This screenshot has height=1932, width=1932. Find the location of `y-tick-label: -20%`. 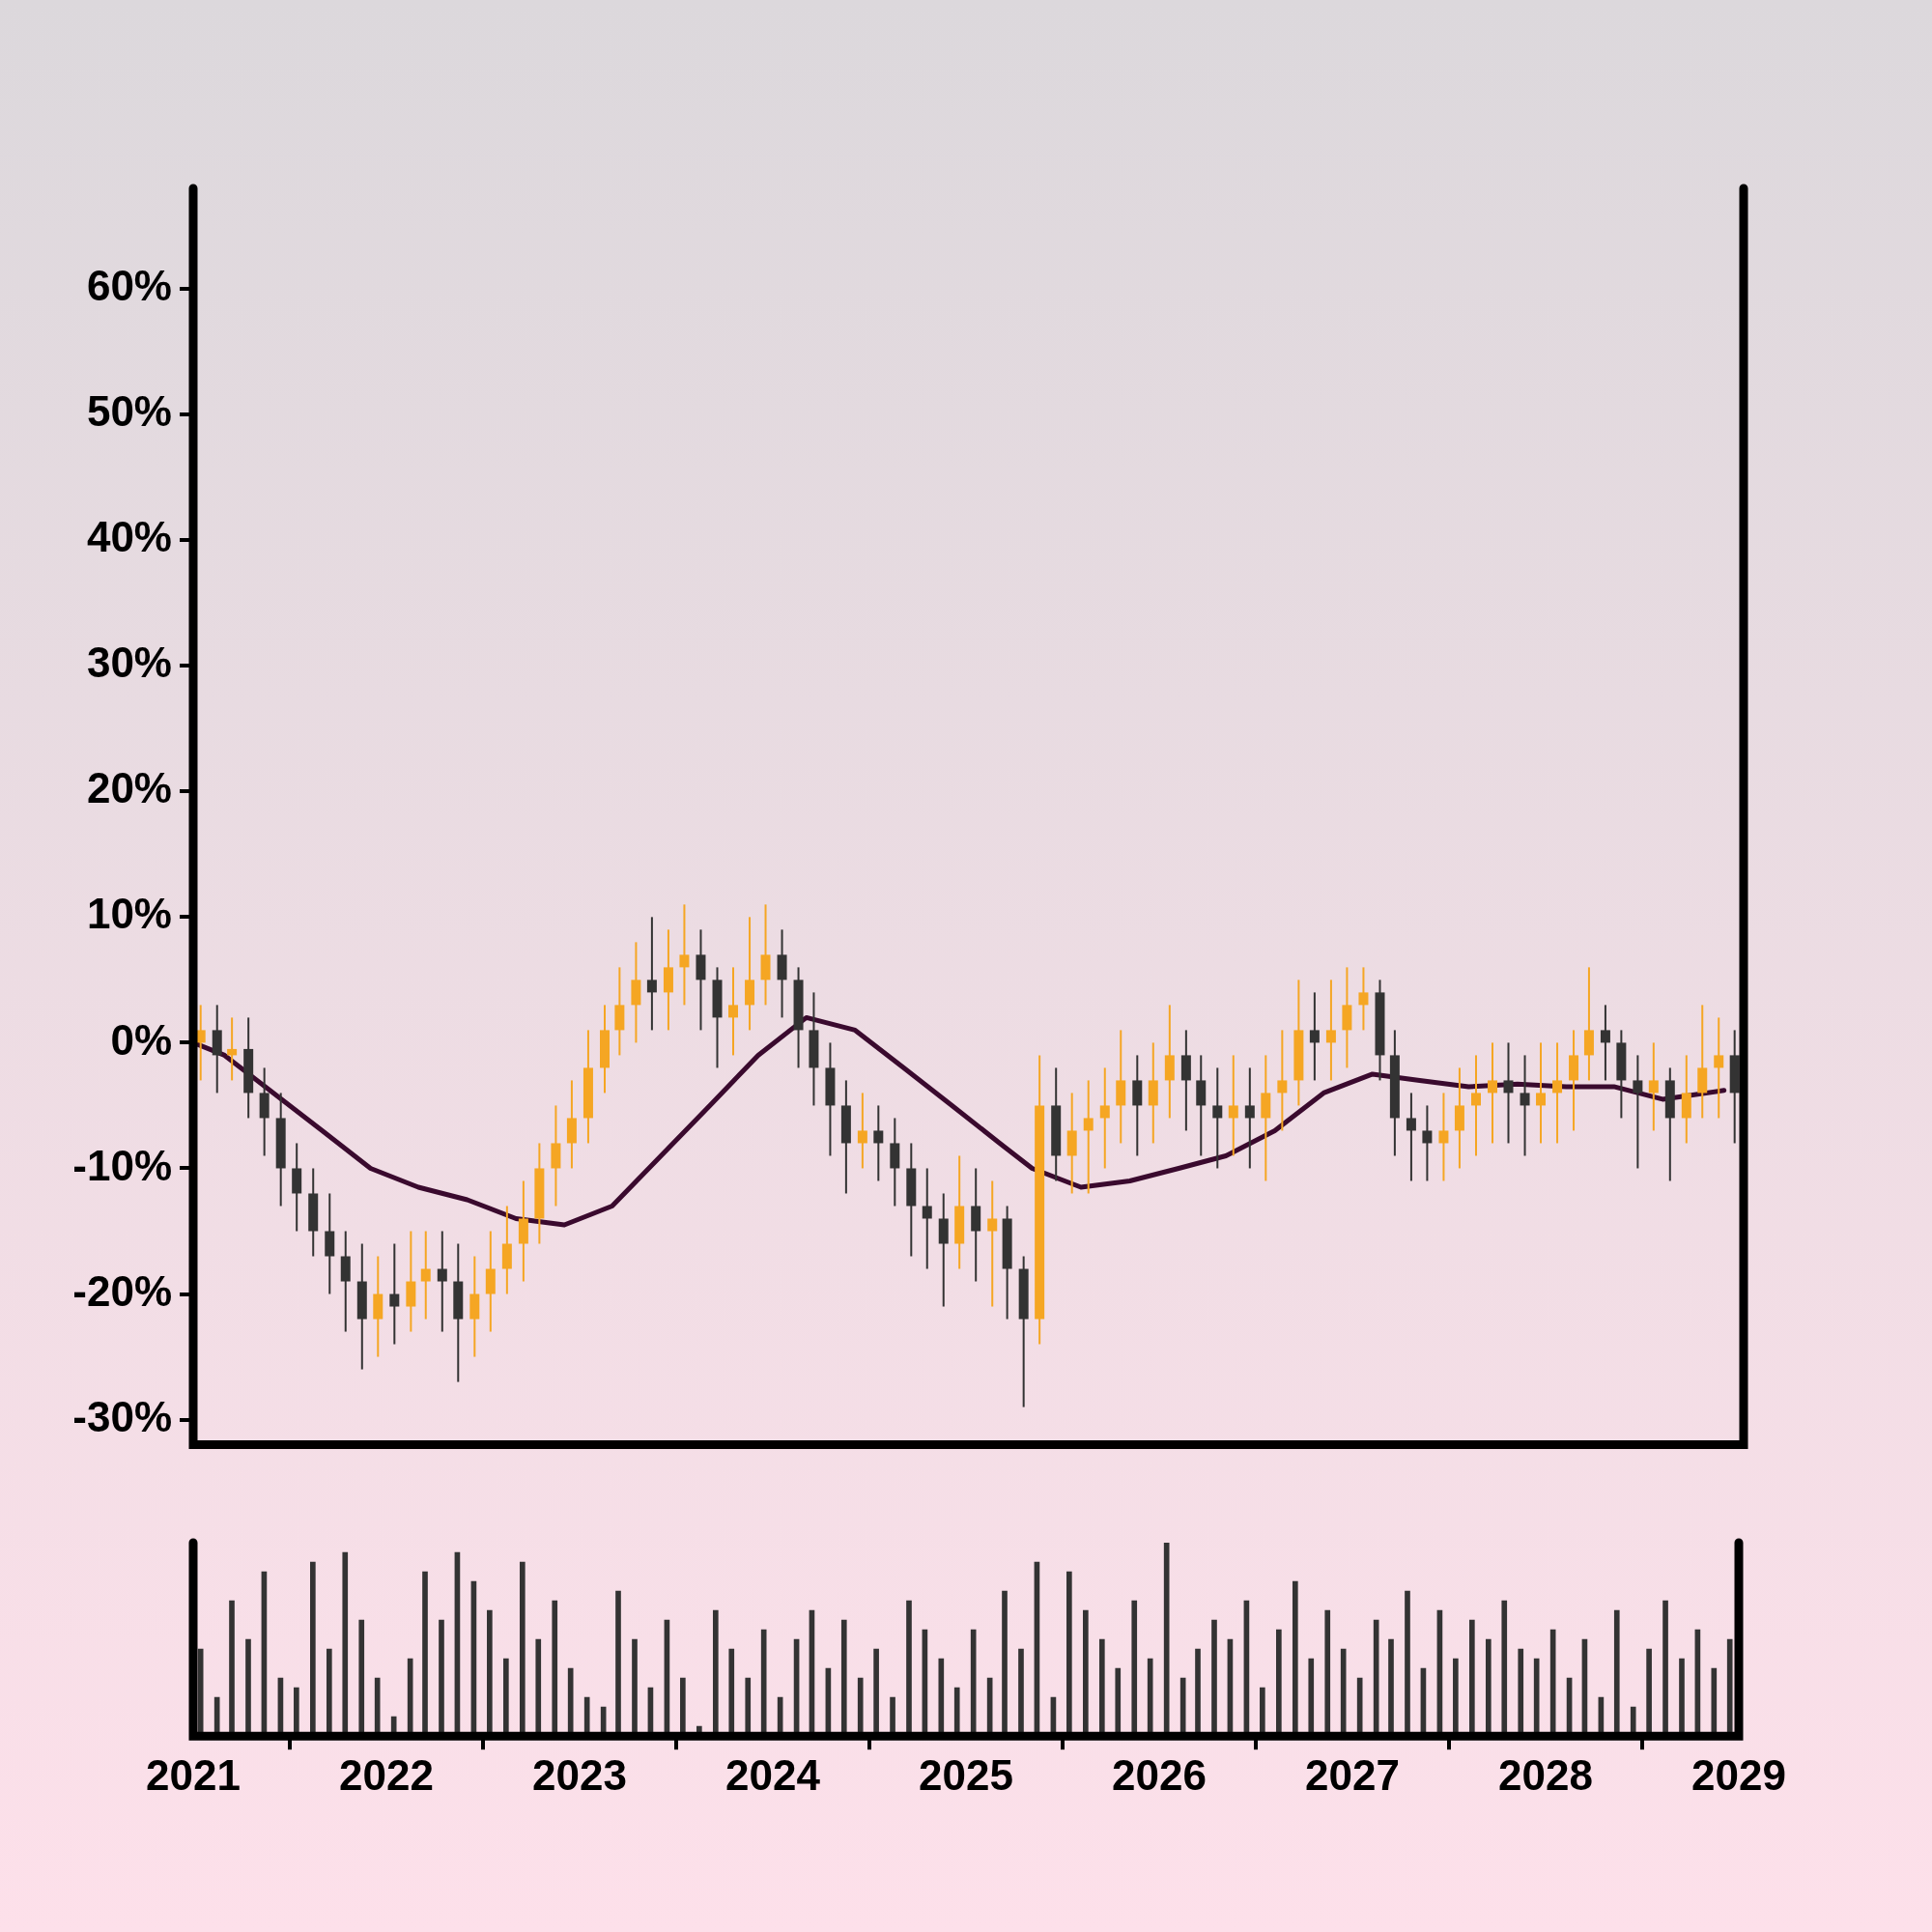

y-tick-label: -20% is located at coordinates (122, 1290).